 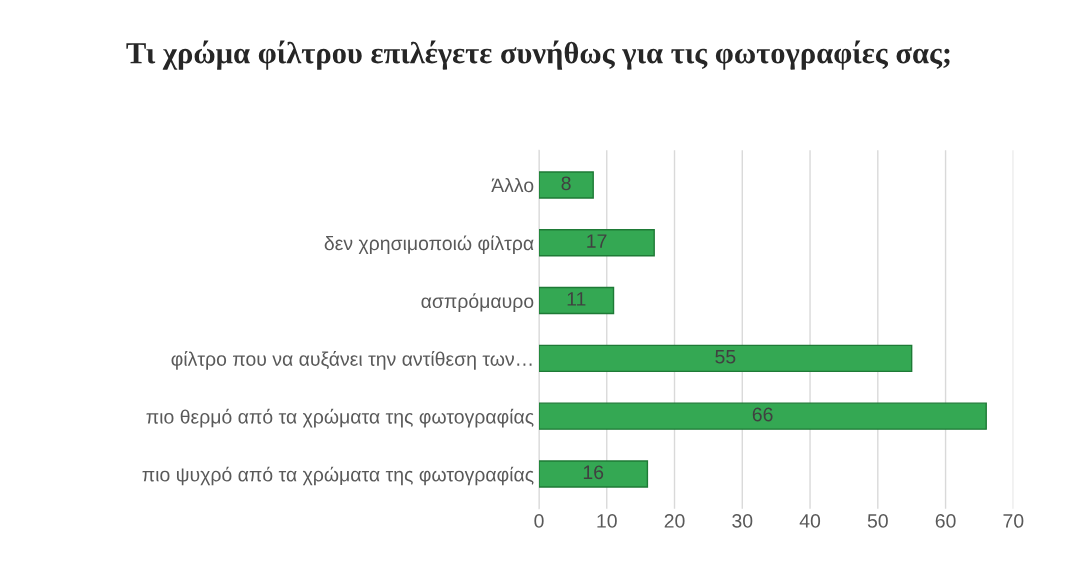 I want to click on y-tick-label: δεν χρησιμοποιώ φίλτρα, so click(x=429, y=245).